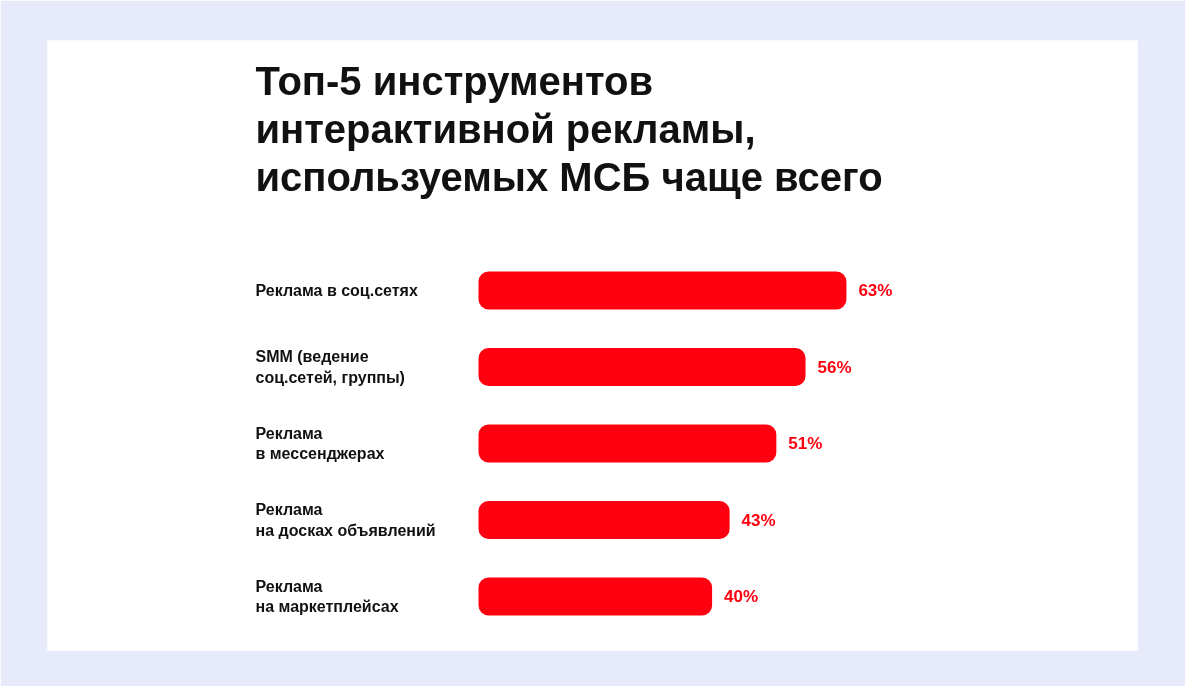 The image size is (1185, 686). I want to click on data-label: 43%, so click(758, 520).